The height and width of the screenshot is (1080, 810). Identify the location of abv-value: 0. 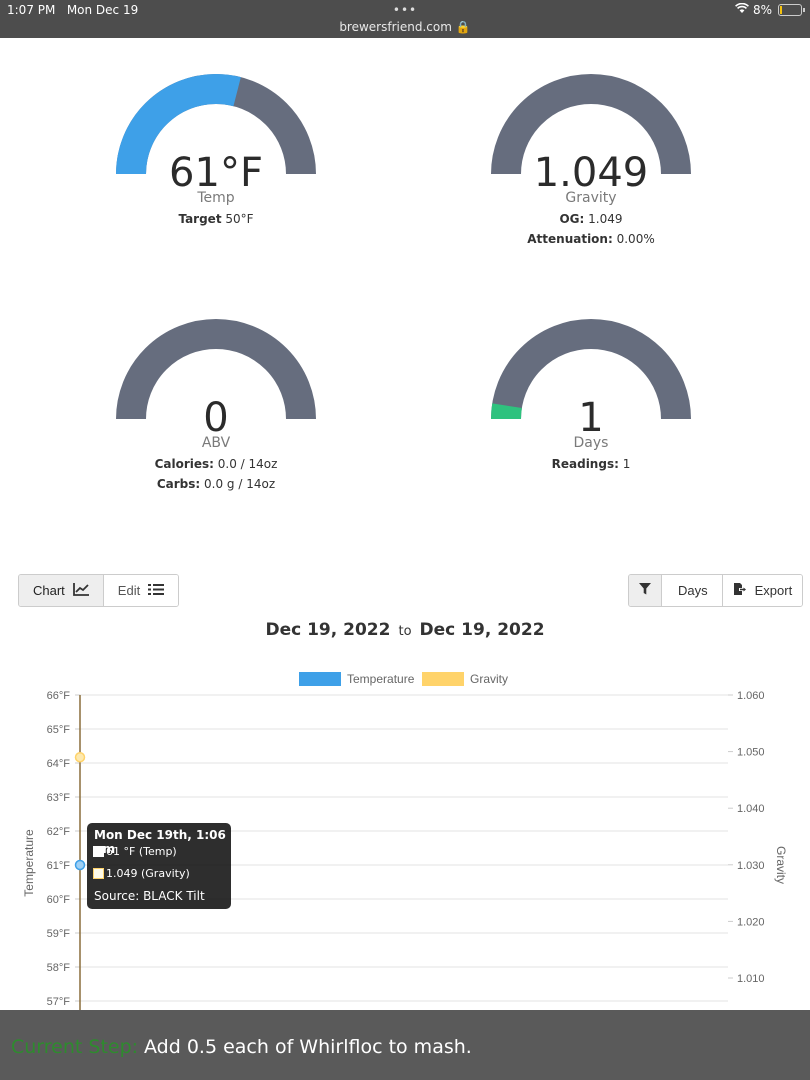
(216, 418).